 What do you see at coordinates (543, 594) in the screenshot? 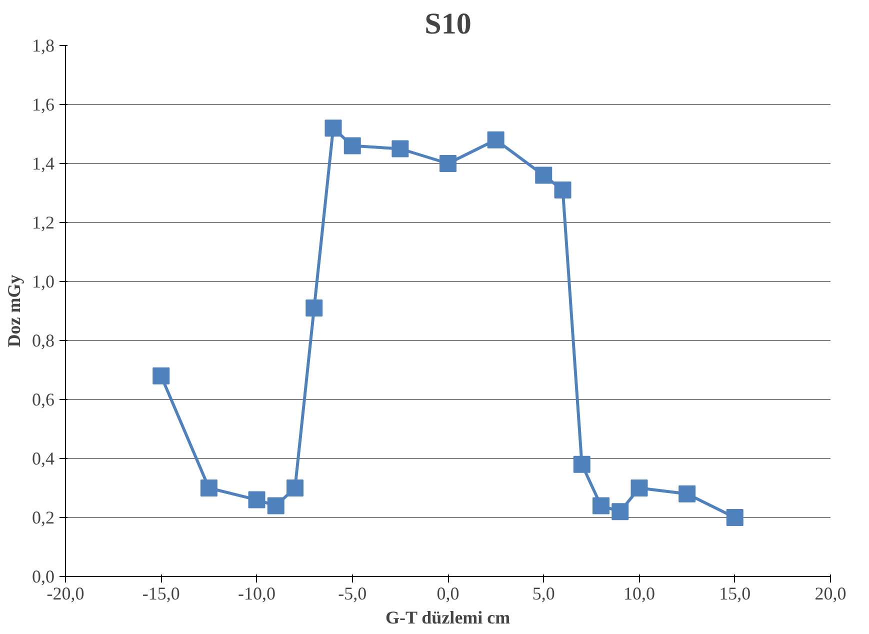
I see `x-tick-label: 5,0` at bounding box center [543, 594].